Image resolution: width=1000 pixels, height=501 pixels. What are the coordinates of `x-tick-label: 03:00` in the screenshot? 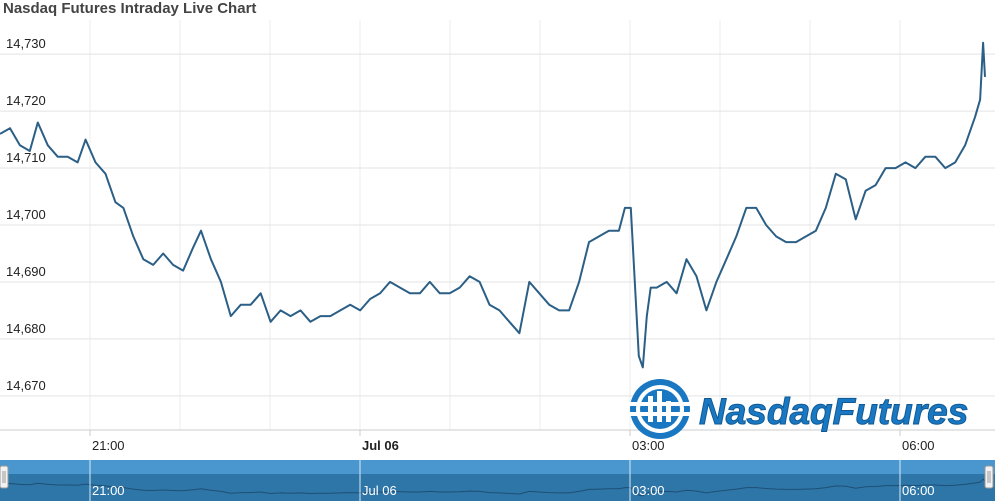 It's located at (648, 445).